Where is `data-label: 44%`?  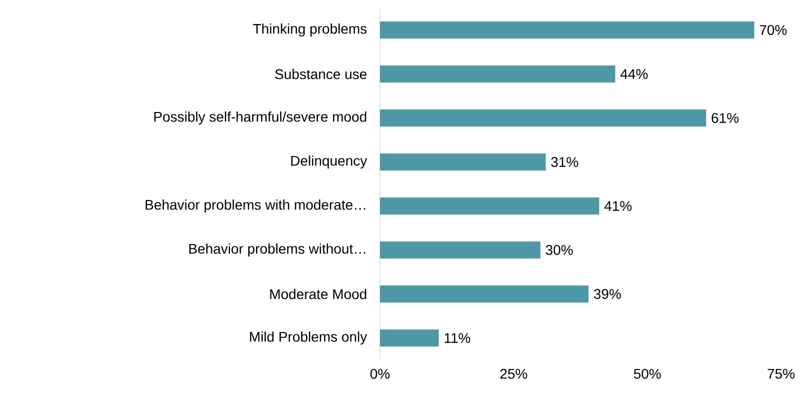
data-label: 44% is located at coordinates (634, 74).